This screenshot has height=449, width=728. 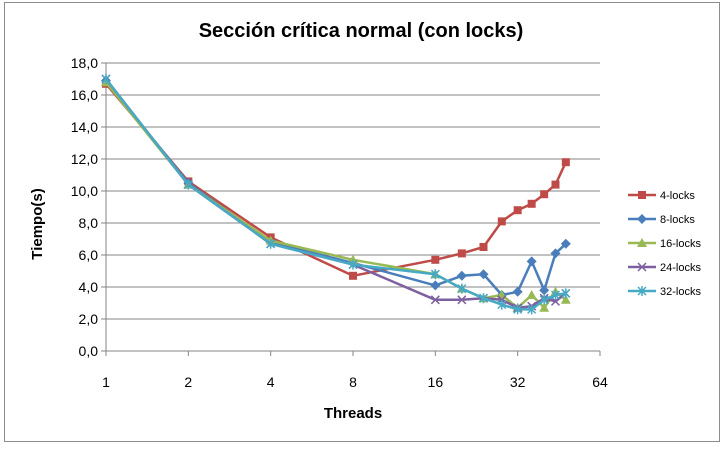 What do you see at coordinates (680, 292) in the screenshot?
I see `legend-label: 32-locks` at bounding box center [680, 292].